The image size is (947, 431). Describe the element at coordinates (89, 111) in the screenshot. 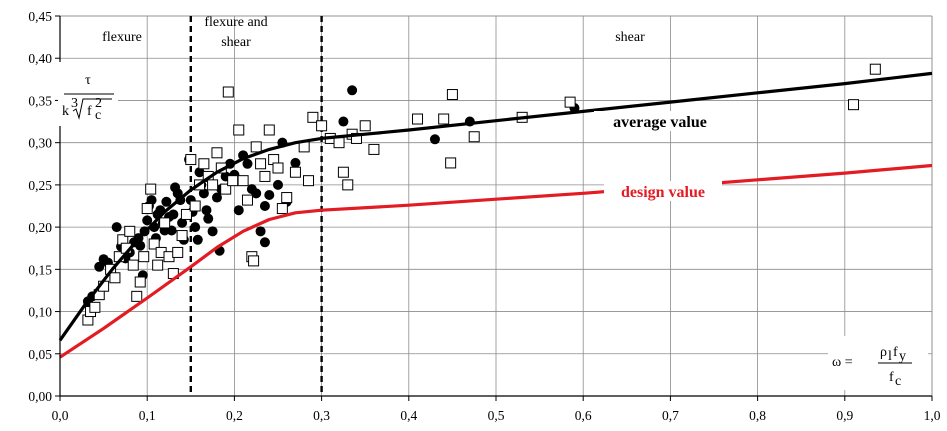

I see `y-label-f: f` at that location.